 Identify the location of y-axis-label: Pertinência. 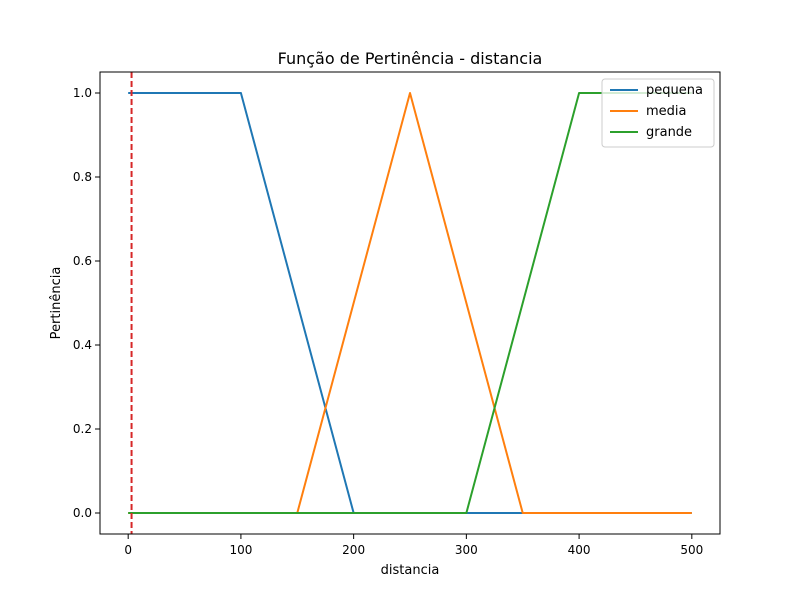
(56, 303).